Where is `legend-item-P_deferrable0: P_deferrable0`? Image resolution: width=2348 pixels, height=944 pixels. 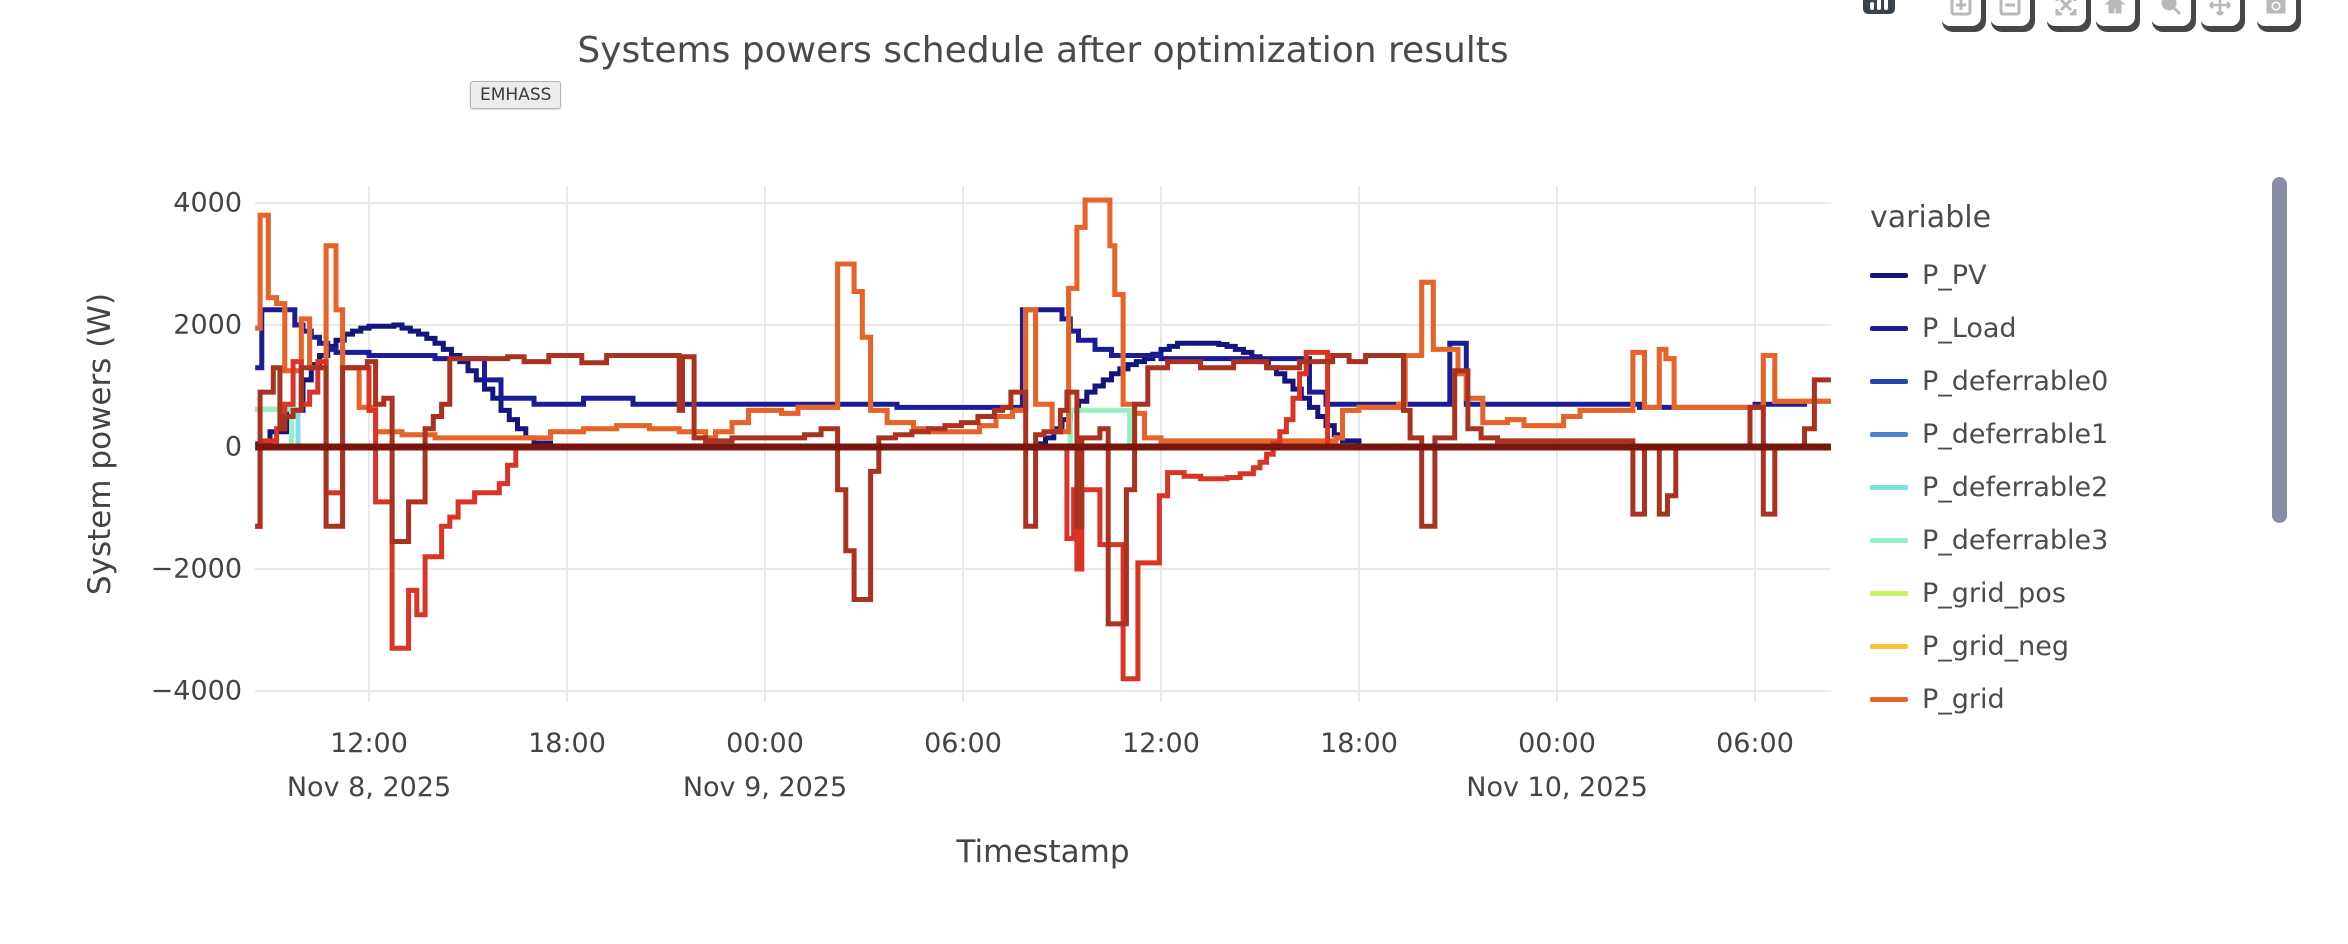
legend-item-P_deferrable0: P_deferrable0 is located at coordinates (1989, 381).